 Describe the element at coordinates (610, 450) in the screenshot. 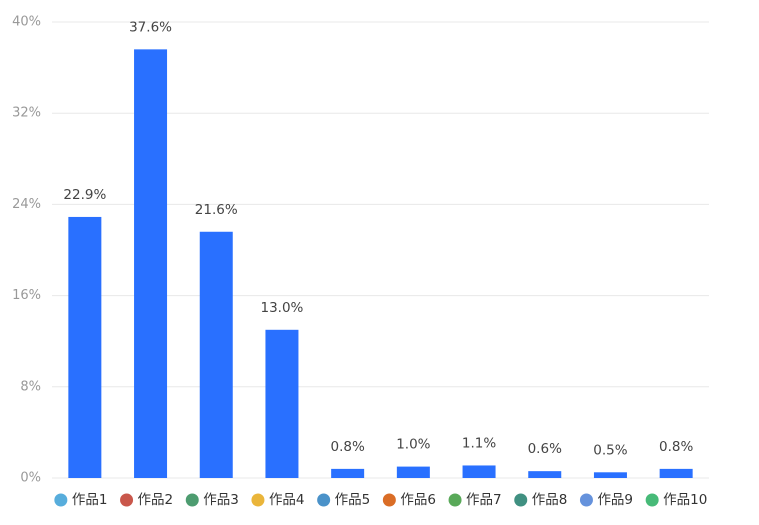

I see `value-label: 0.5%` at that location.